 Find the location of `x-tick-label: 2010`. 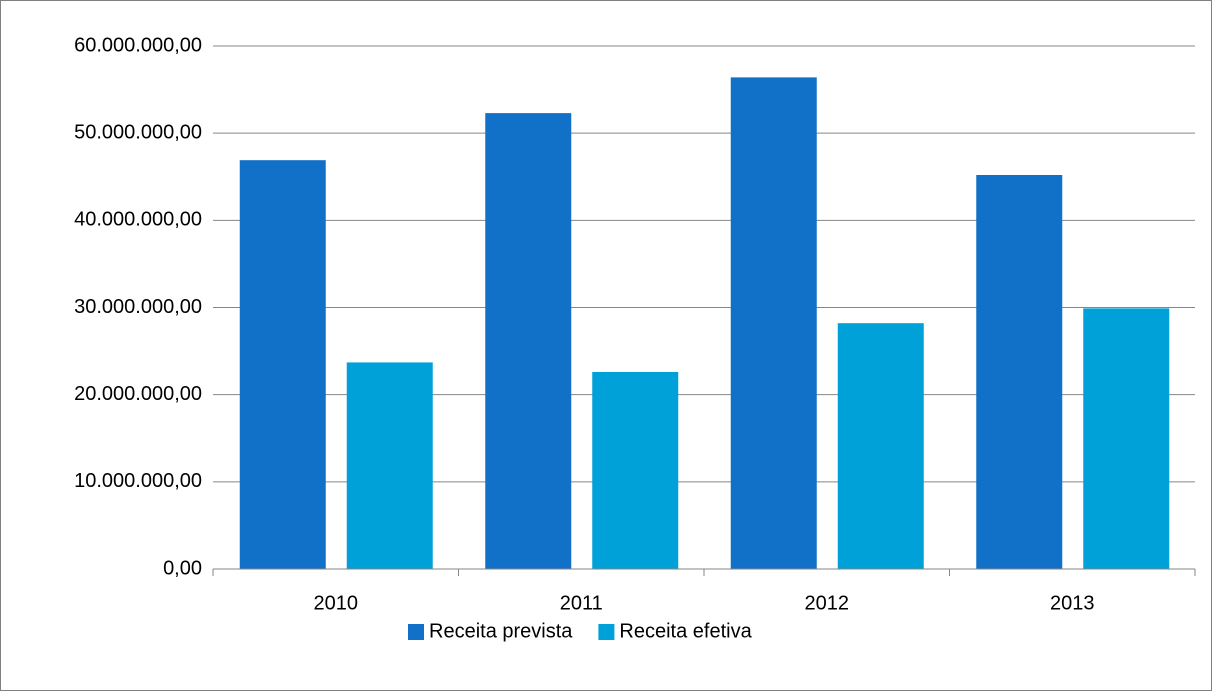

x-tick-label: 2010 is located at coordinates (336, 603).